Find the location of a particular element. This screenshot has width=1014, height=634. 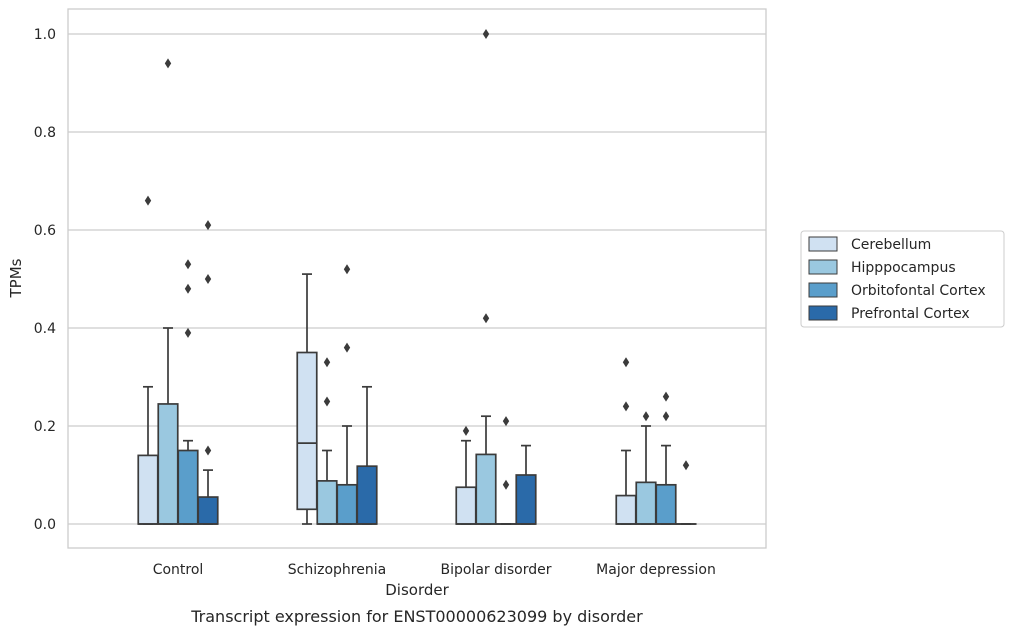

x-tick-label: Control is located at coordinates (178, 570).